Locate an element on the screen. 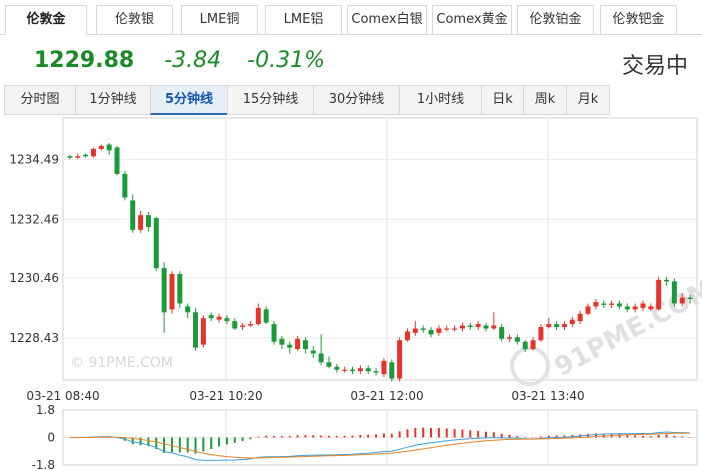  tab-london-platinum: 伦敦铂金 is located at coordinates (555, 20).